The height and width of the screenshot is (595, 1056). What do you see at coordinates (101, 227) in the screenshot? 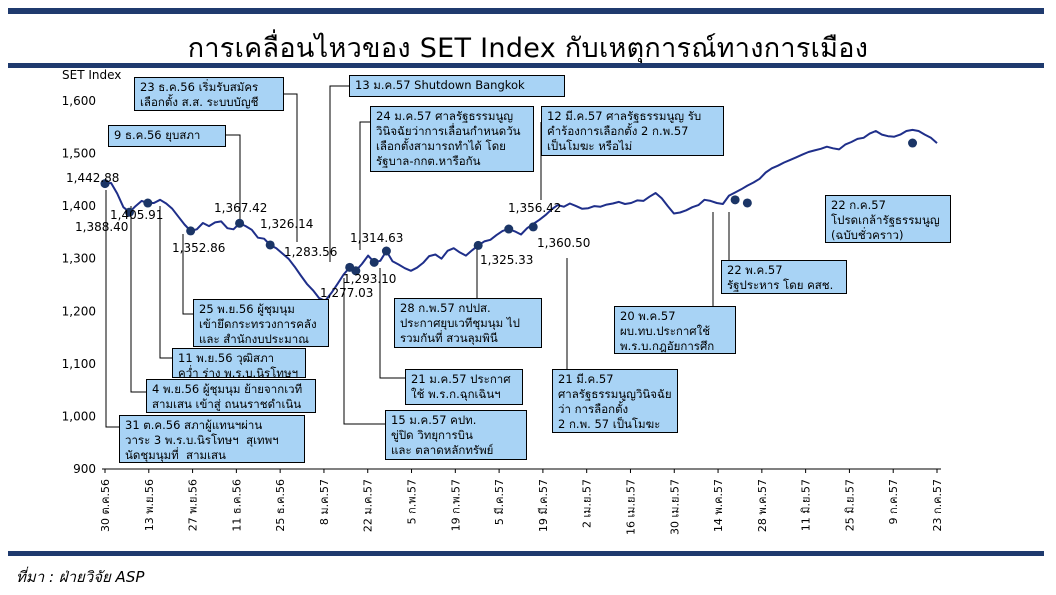
I see `data-label: 1,388.40` at bounding box center [101, 227].